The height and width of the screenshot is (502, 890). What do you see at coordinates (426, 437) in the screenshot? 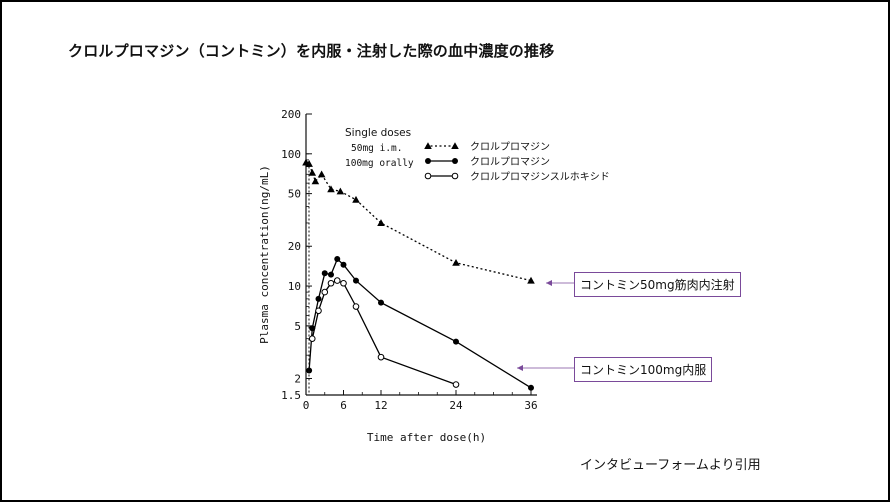
I see `x-axis-label: Time after dose(h)` at bounding box center [426, 437].